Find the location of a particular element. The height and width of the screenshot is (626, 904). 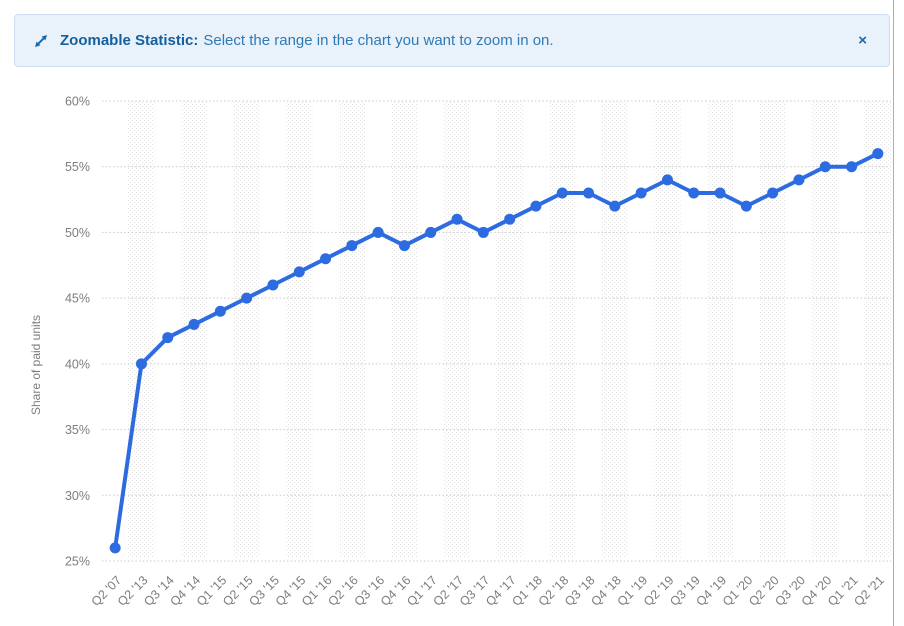

banner-title: Zoomable Statistic: is located at coordinates (129, 40).